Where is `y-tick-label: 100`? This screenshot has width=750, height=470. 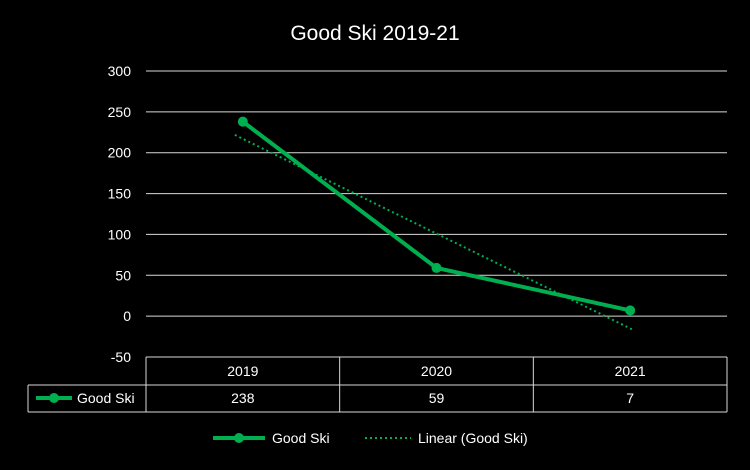 y-tick-label: 100 is located at coordinates (120, 234).